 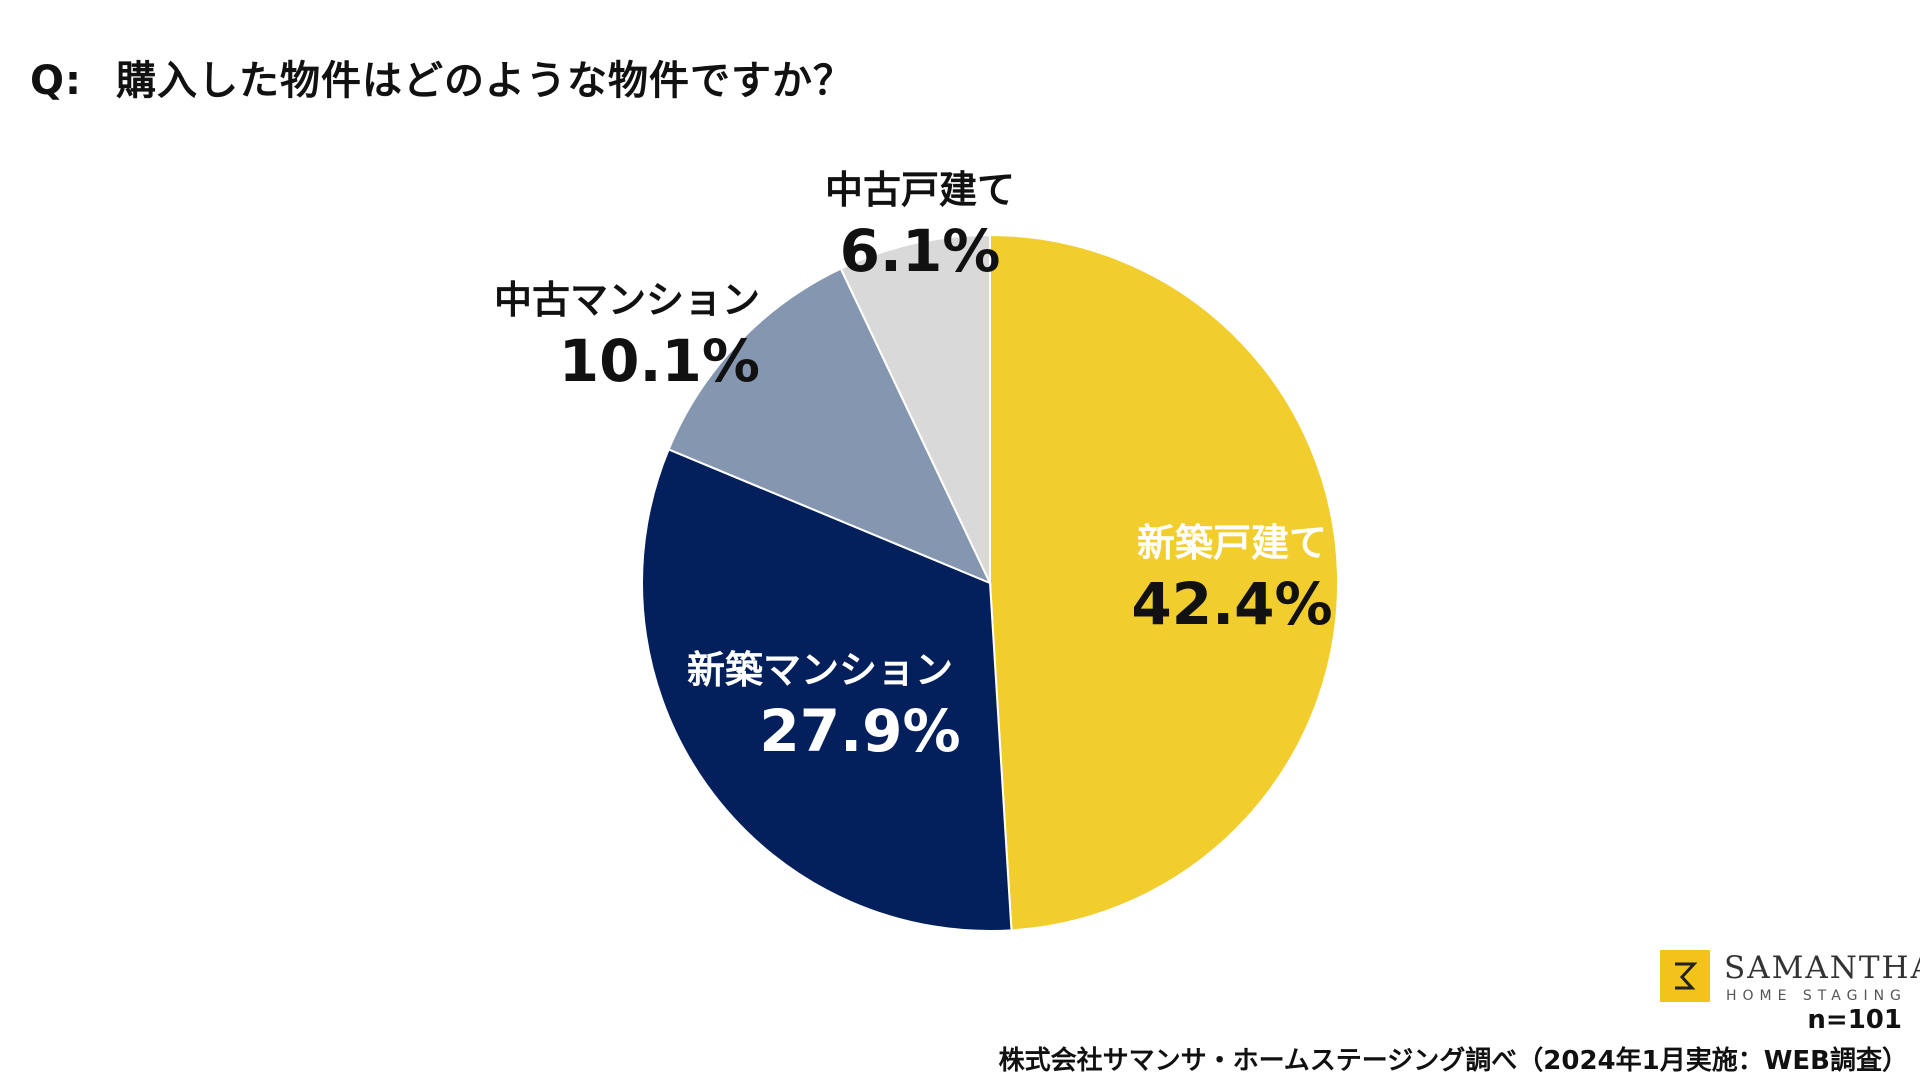 What do you see at coordinates (830, 426) in the screenshot?
I see `slice-used-condo` at bounding box center [830, 426].